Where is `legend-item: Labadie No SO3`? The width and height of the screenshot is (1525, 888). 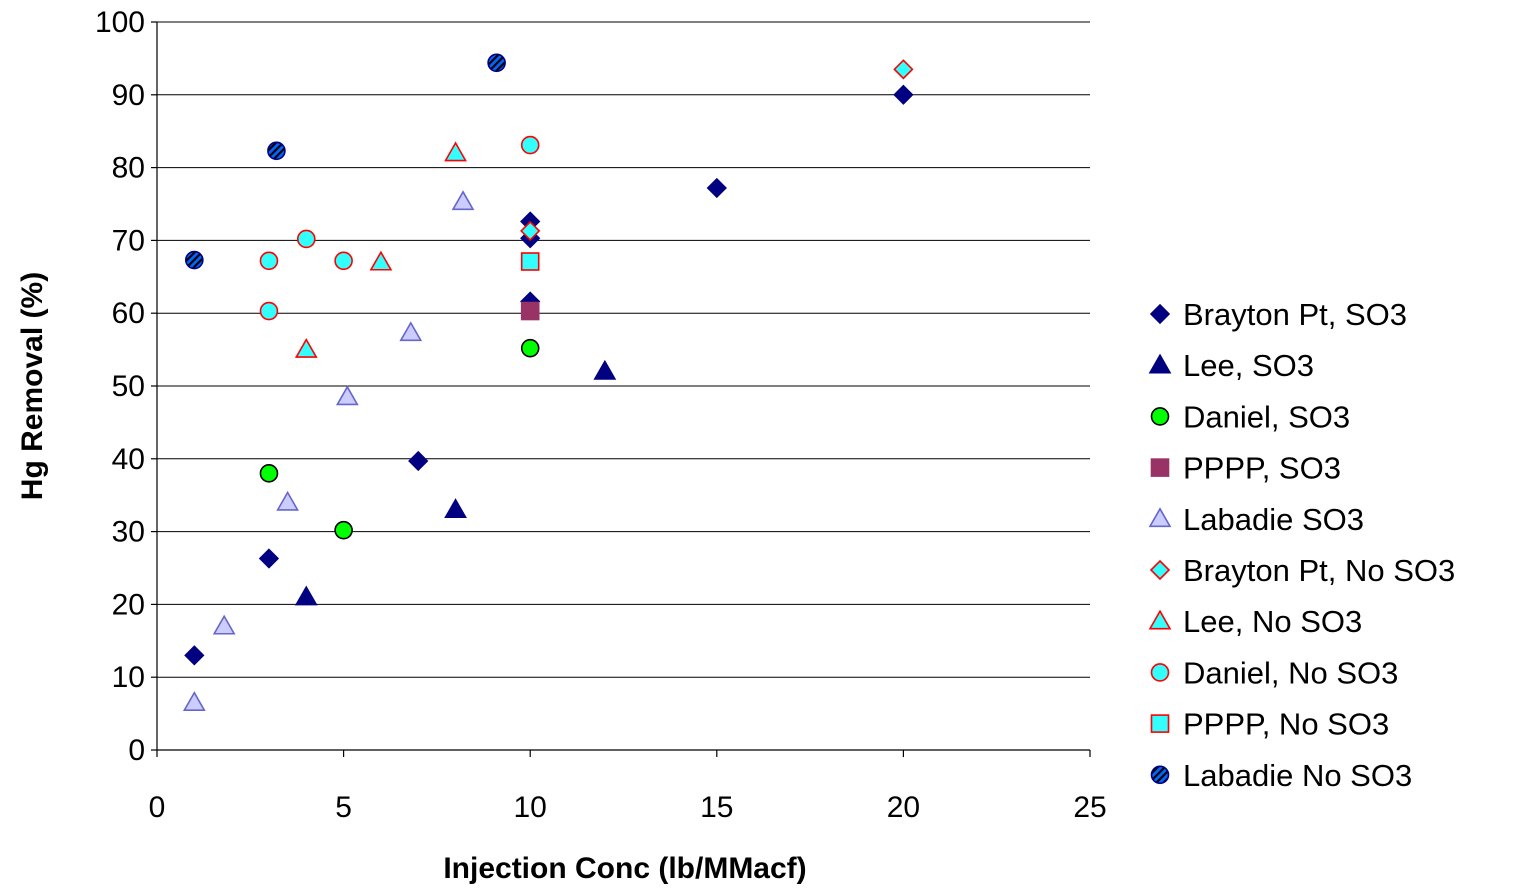 legend-item: Labadie No SO3 is located at coordinates (1281, 775).